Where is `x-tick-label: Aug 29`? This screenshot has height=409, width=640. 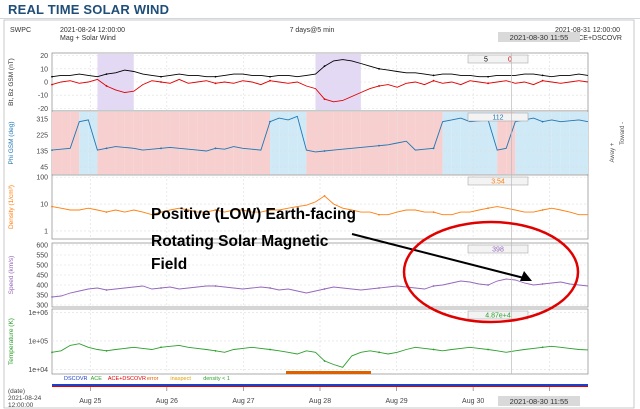
x-tick-label: Aug 29 is located at coordinates (396, 401).